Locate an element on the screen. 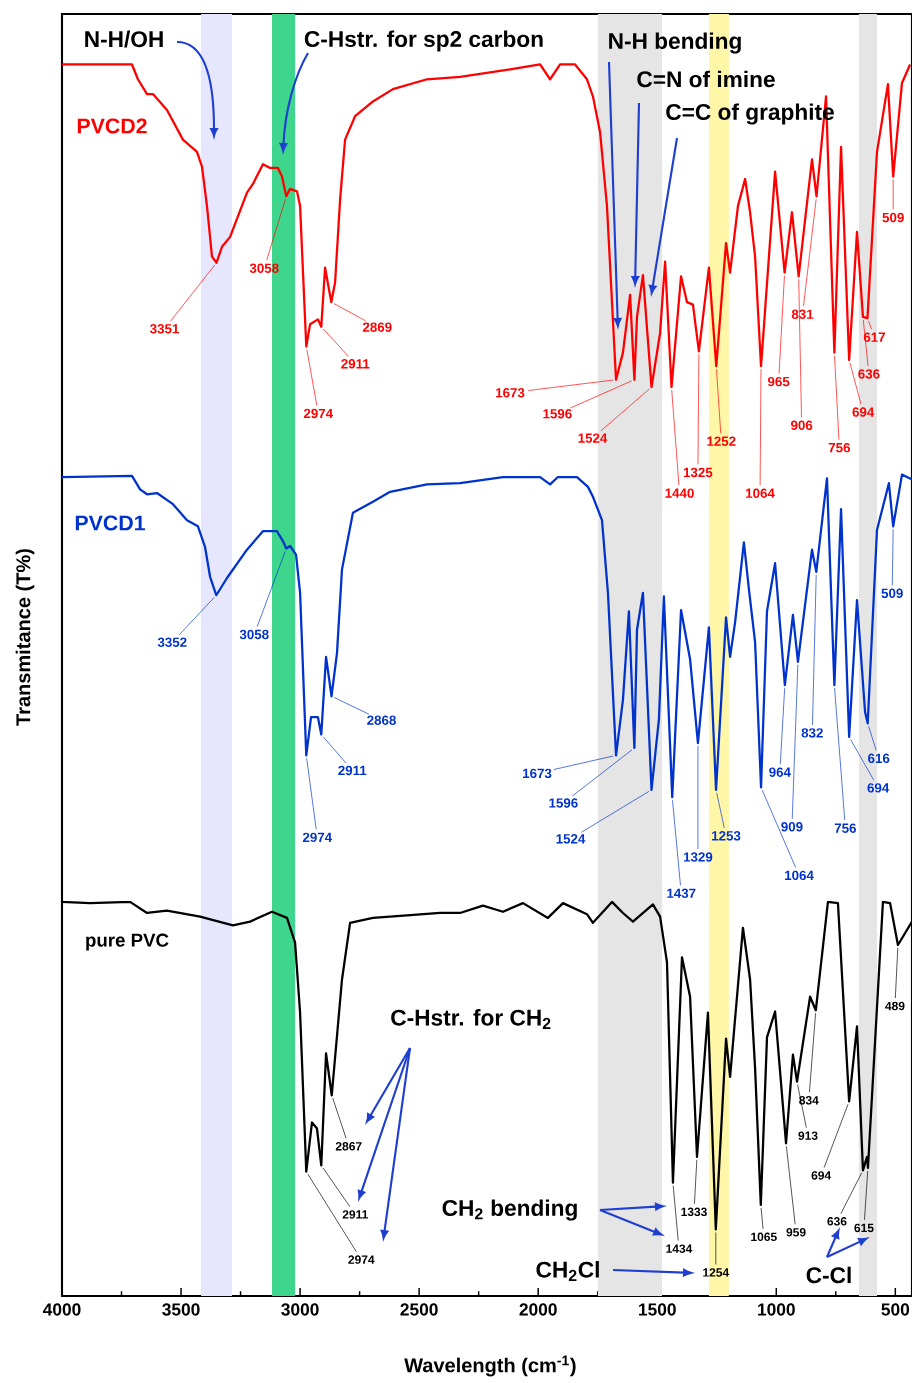  annotation: 1253 is located at coordinates (726, 836).